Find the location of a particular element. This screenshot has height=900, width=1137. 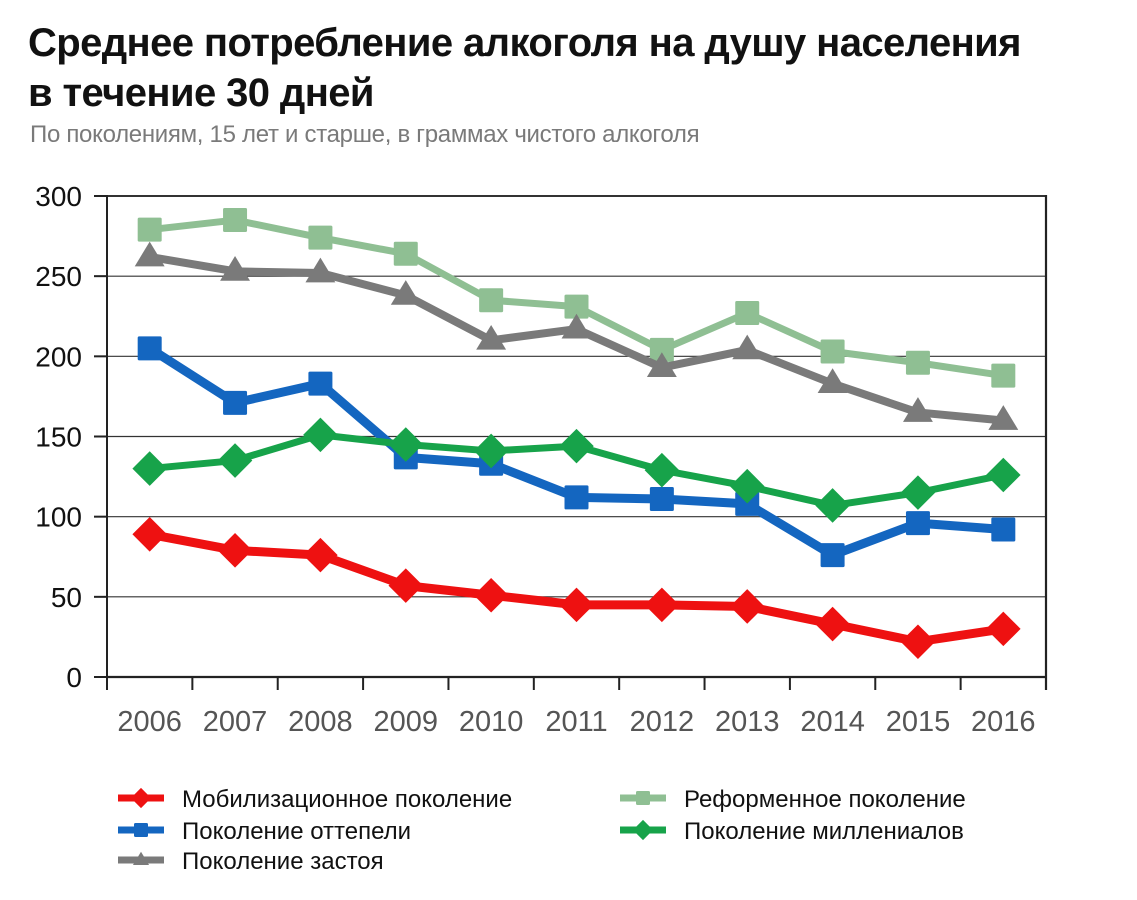

x-tick-label: 2015 is located at coordinates (918, 722).